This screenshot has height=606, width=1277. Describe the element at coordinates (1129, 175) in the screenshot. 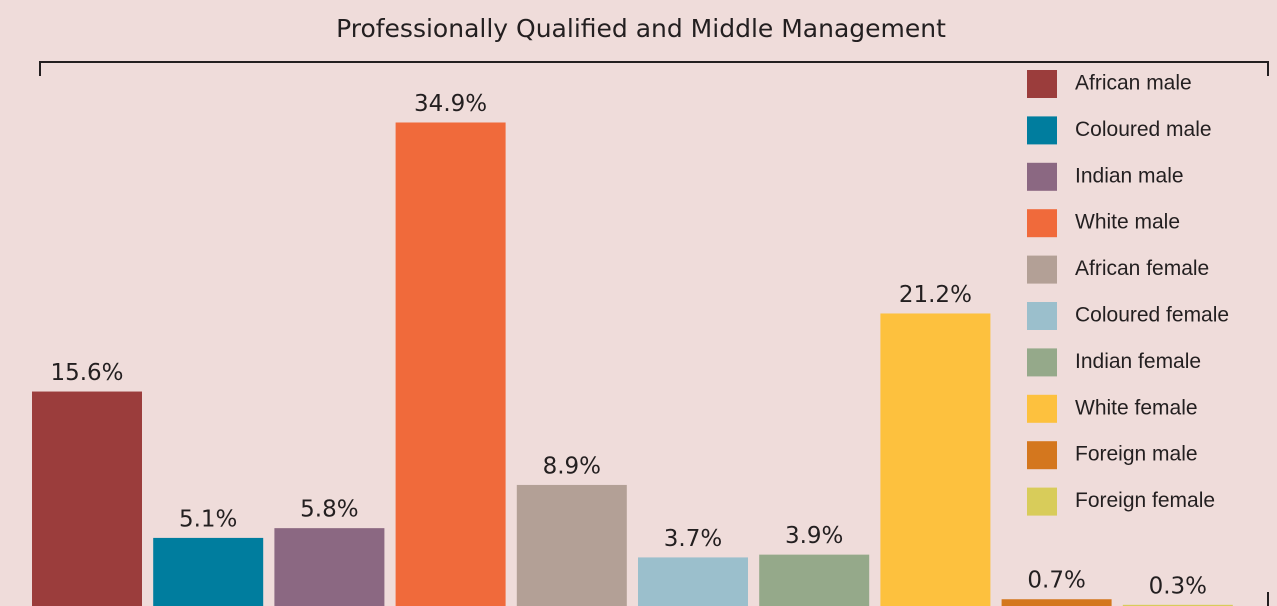

I see `legend-label: Indian male` at that location.